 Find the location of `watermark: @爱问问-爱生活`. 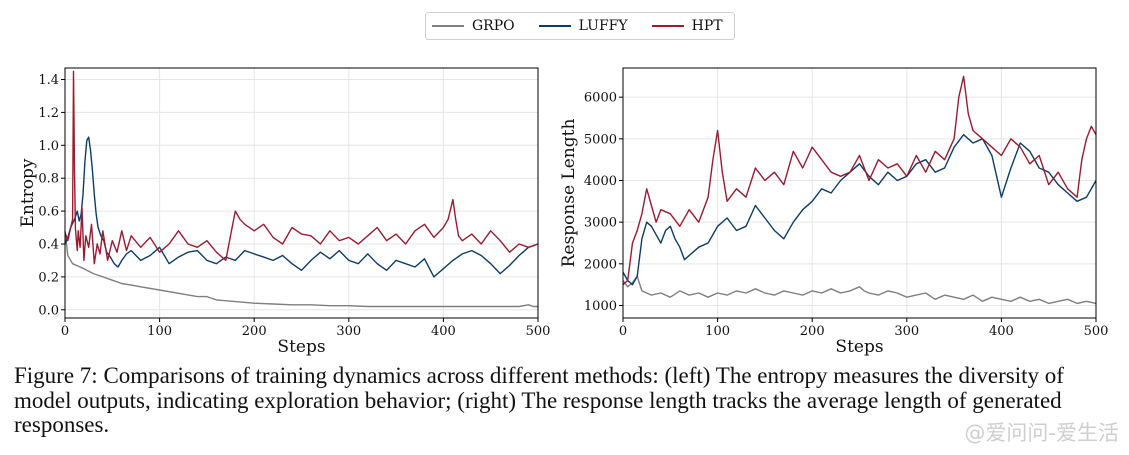

watermark: @爱问问-爱生活 is located at coordinates (1041, 433).